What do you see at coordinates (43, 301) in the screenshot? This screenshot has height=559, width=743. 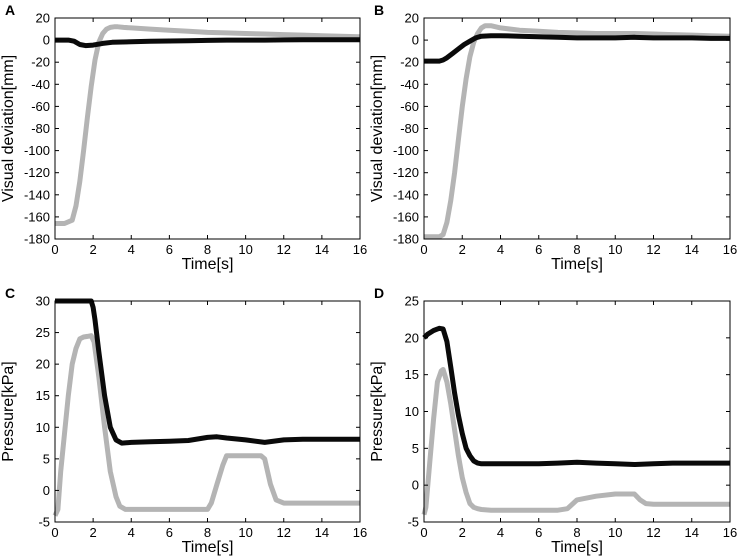 I see `y-tick-label: 30` at bounding box center [43, 301].